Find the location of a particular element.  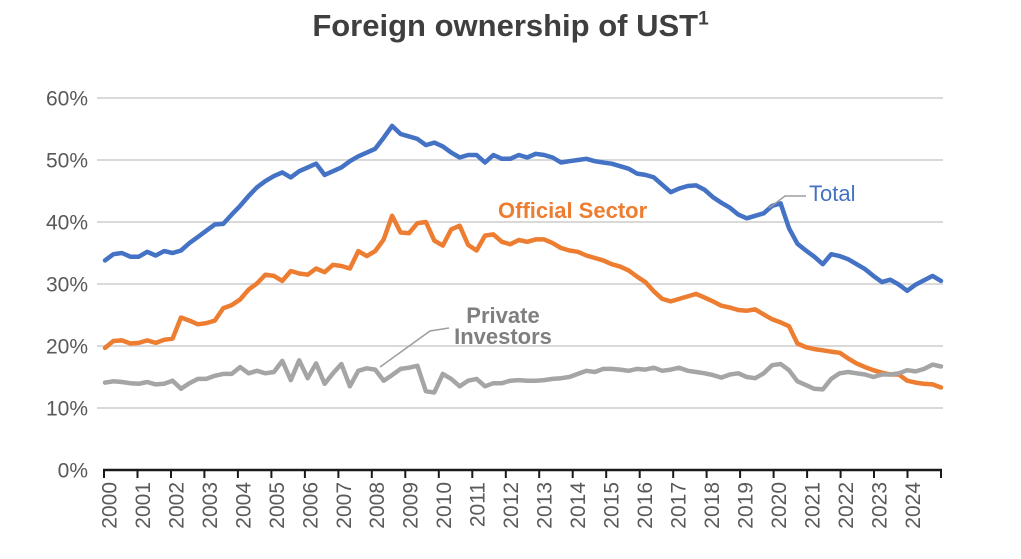

chart-title-superscript: 1 is located at coordinates (703, 19).